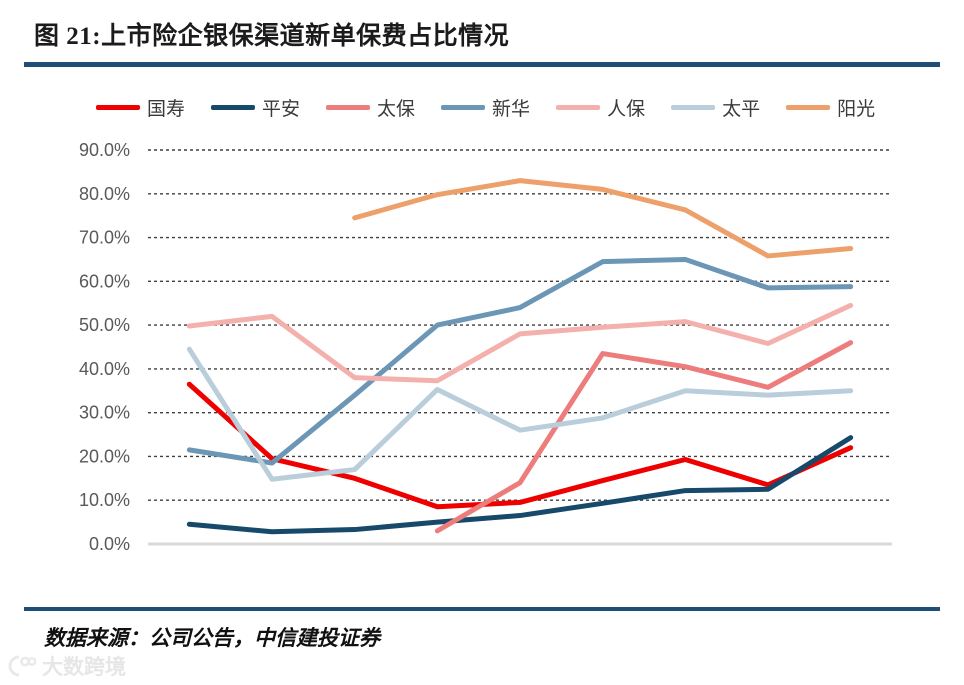 The height and width of the screenshot is (685, 964). I want to click on y-axis-tick-label: 50.0%, so click(104, 325).